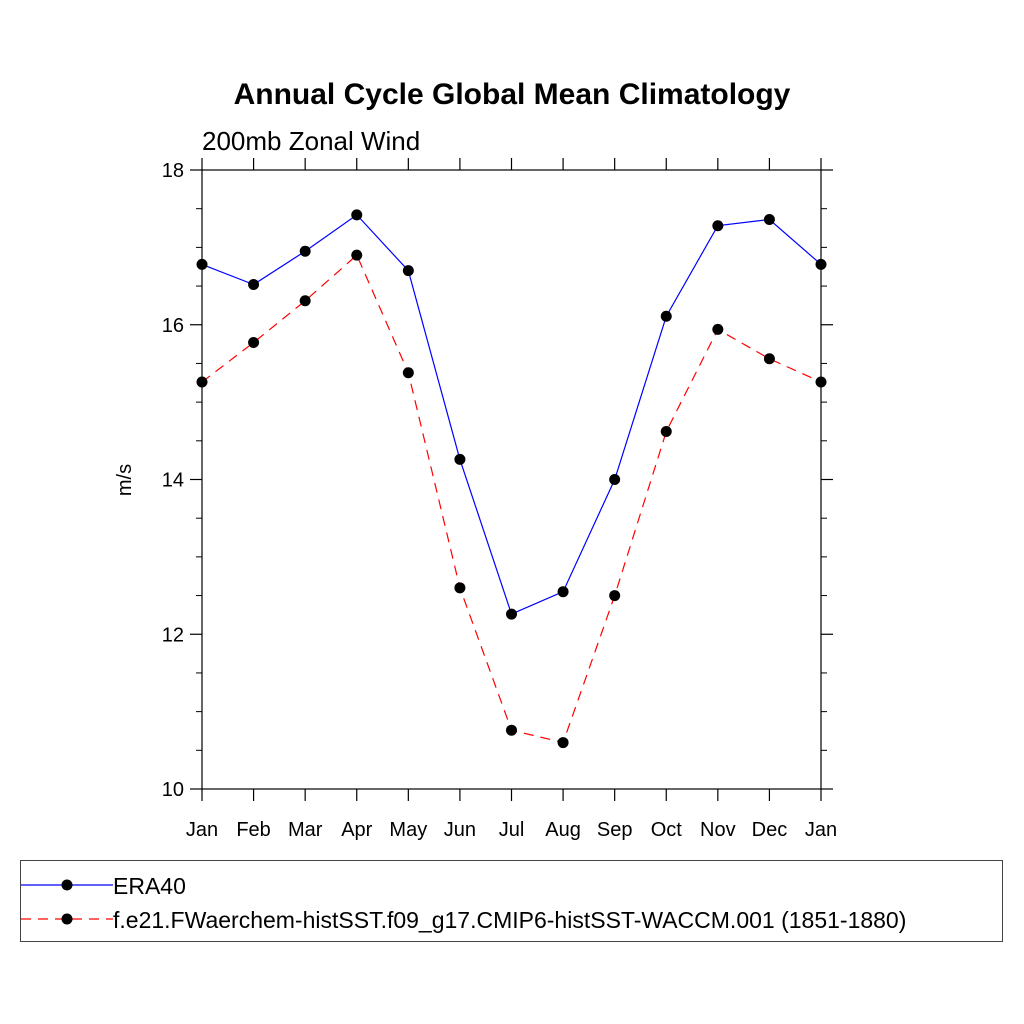 This screenshot has height=1024, width=1024. Describe the element at coordinates (253, 830) in the screenshot. I see `x-tick-label: Feb` at that location.